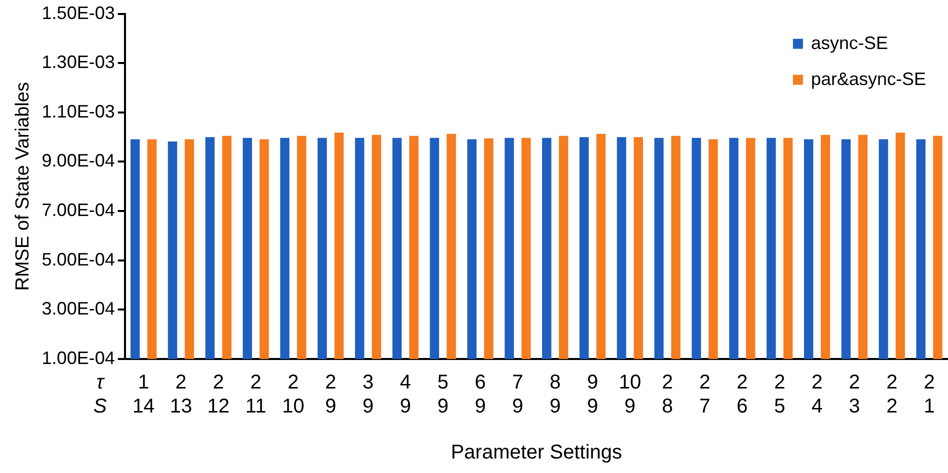  What do you see at coordinates (293, 395) in the screenshot?
I see `x-tick-label: 2 10` at bounding box center [293, 395].